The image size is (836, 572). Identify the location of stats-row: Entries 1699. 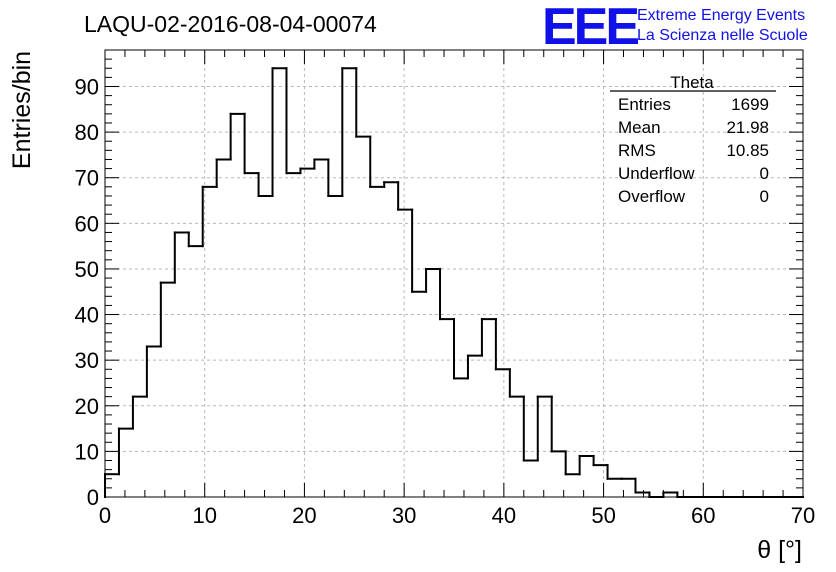
(693, 104).